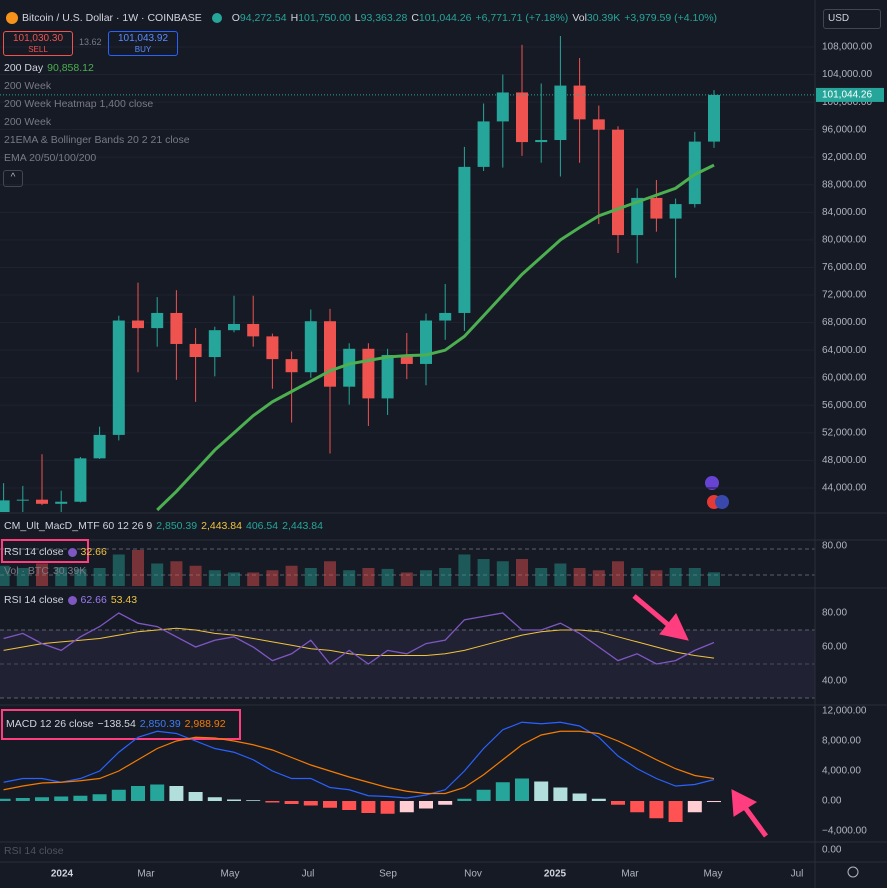 This screenshot has width=887, height=888. Describe the element at coordinates (847, 47) in the screenshot. I see `price-tick-label: 108,000.00` at that location.